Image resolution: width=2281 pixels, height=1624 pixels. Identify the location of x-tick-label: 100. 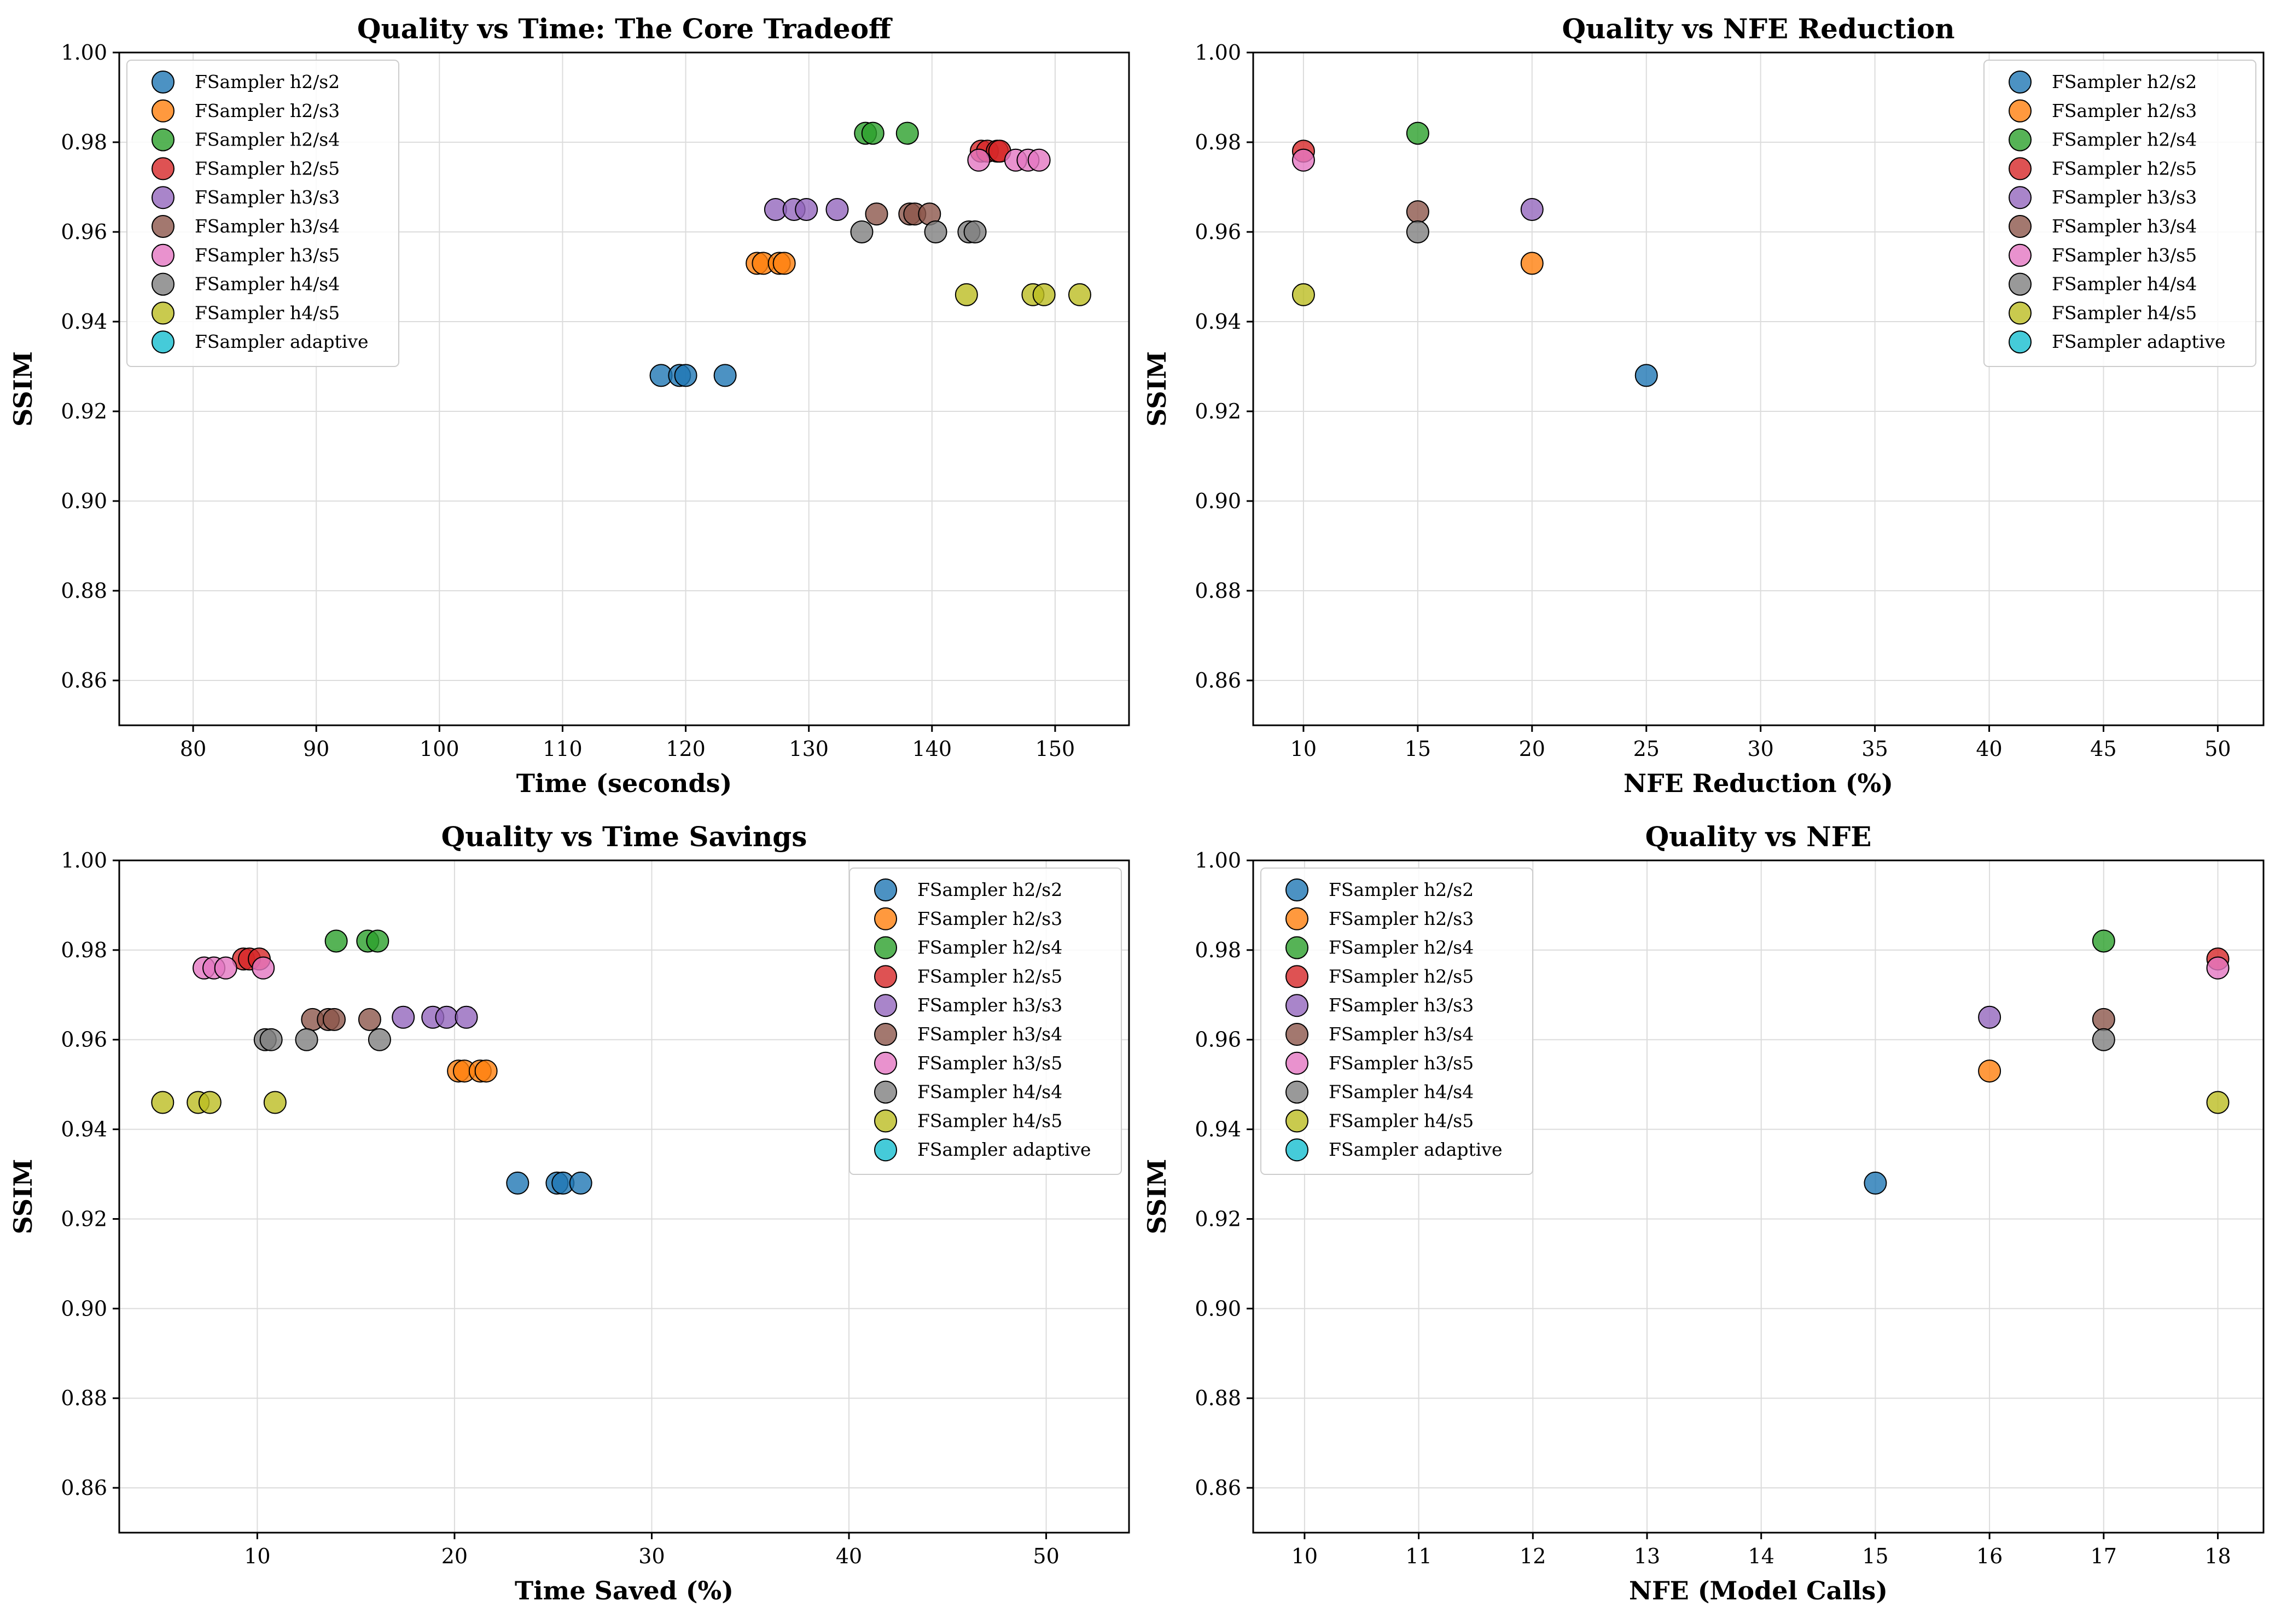
(439, 749).